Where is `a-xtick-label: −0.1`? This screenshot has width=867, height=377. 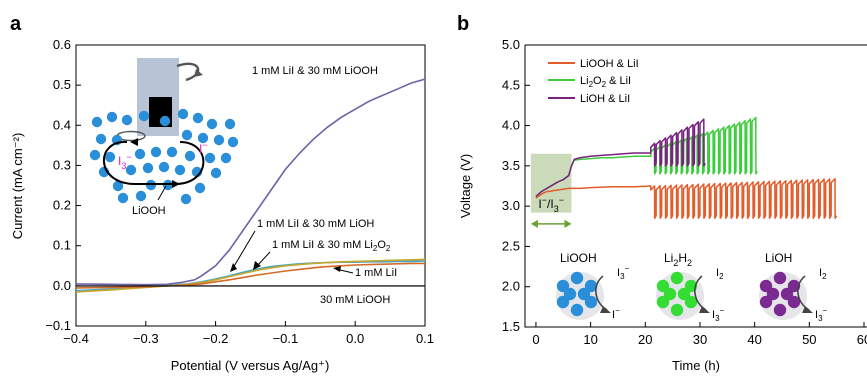 a-xtick-label: −0.1 is located at coordinates (286, 338).